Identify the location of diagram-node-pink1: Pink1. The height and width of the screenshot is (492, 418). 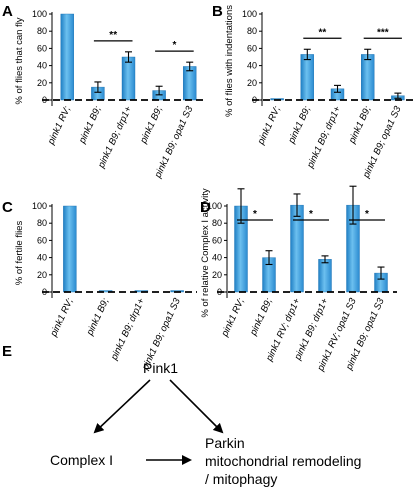
(160, 368).